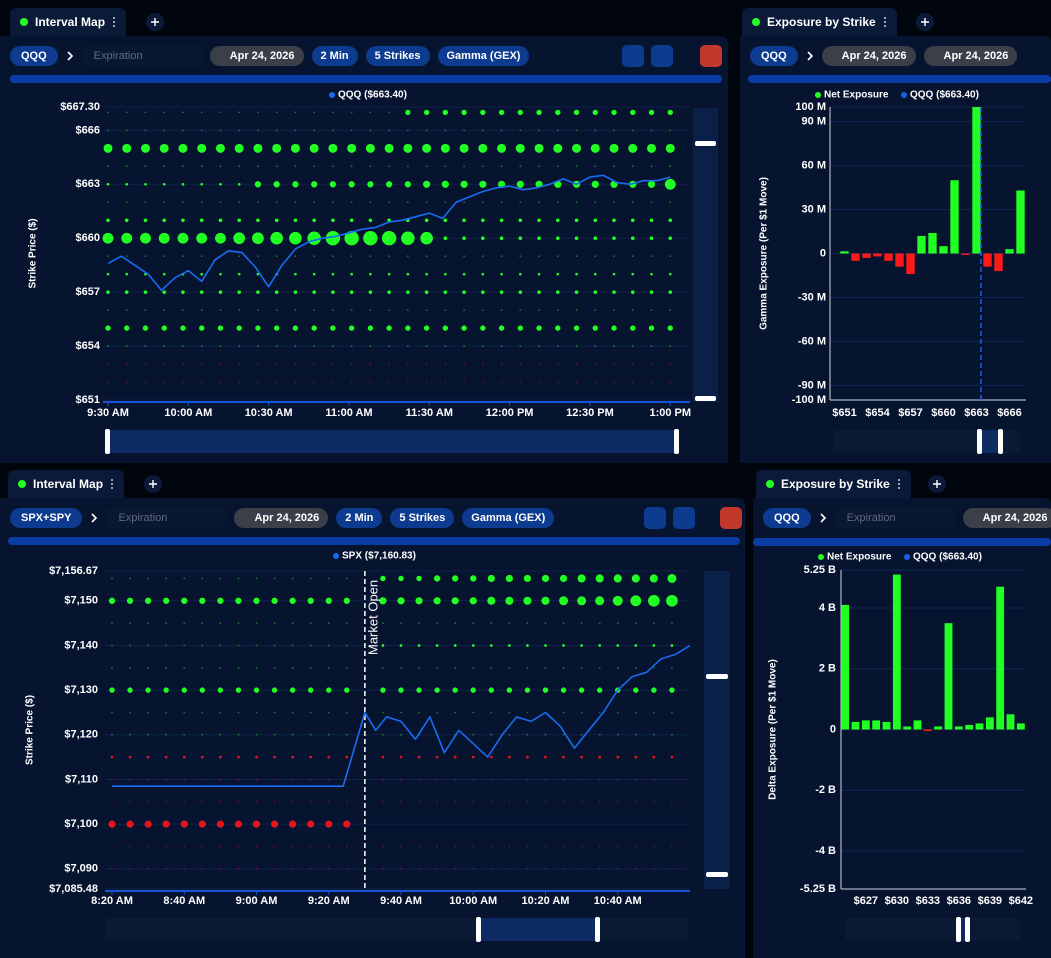 The height and width of the screenshot is (958, 1051). Describe the element at coordinates (970, 56) in the screenshot. I see `date_end-control: Apr 24, 2026` at that location.